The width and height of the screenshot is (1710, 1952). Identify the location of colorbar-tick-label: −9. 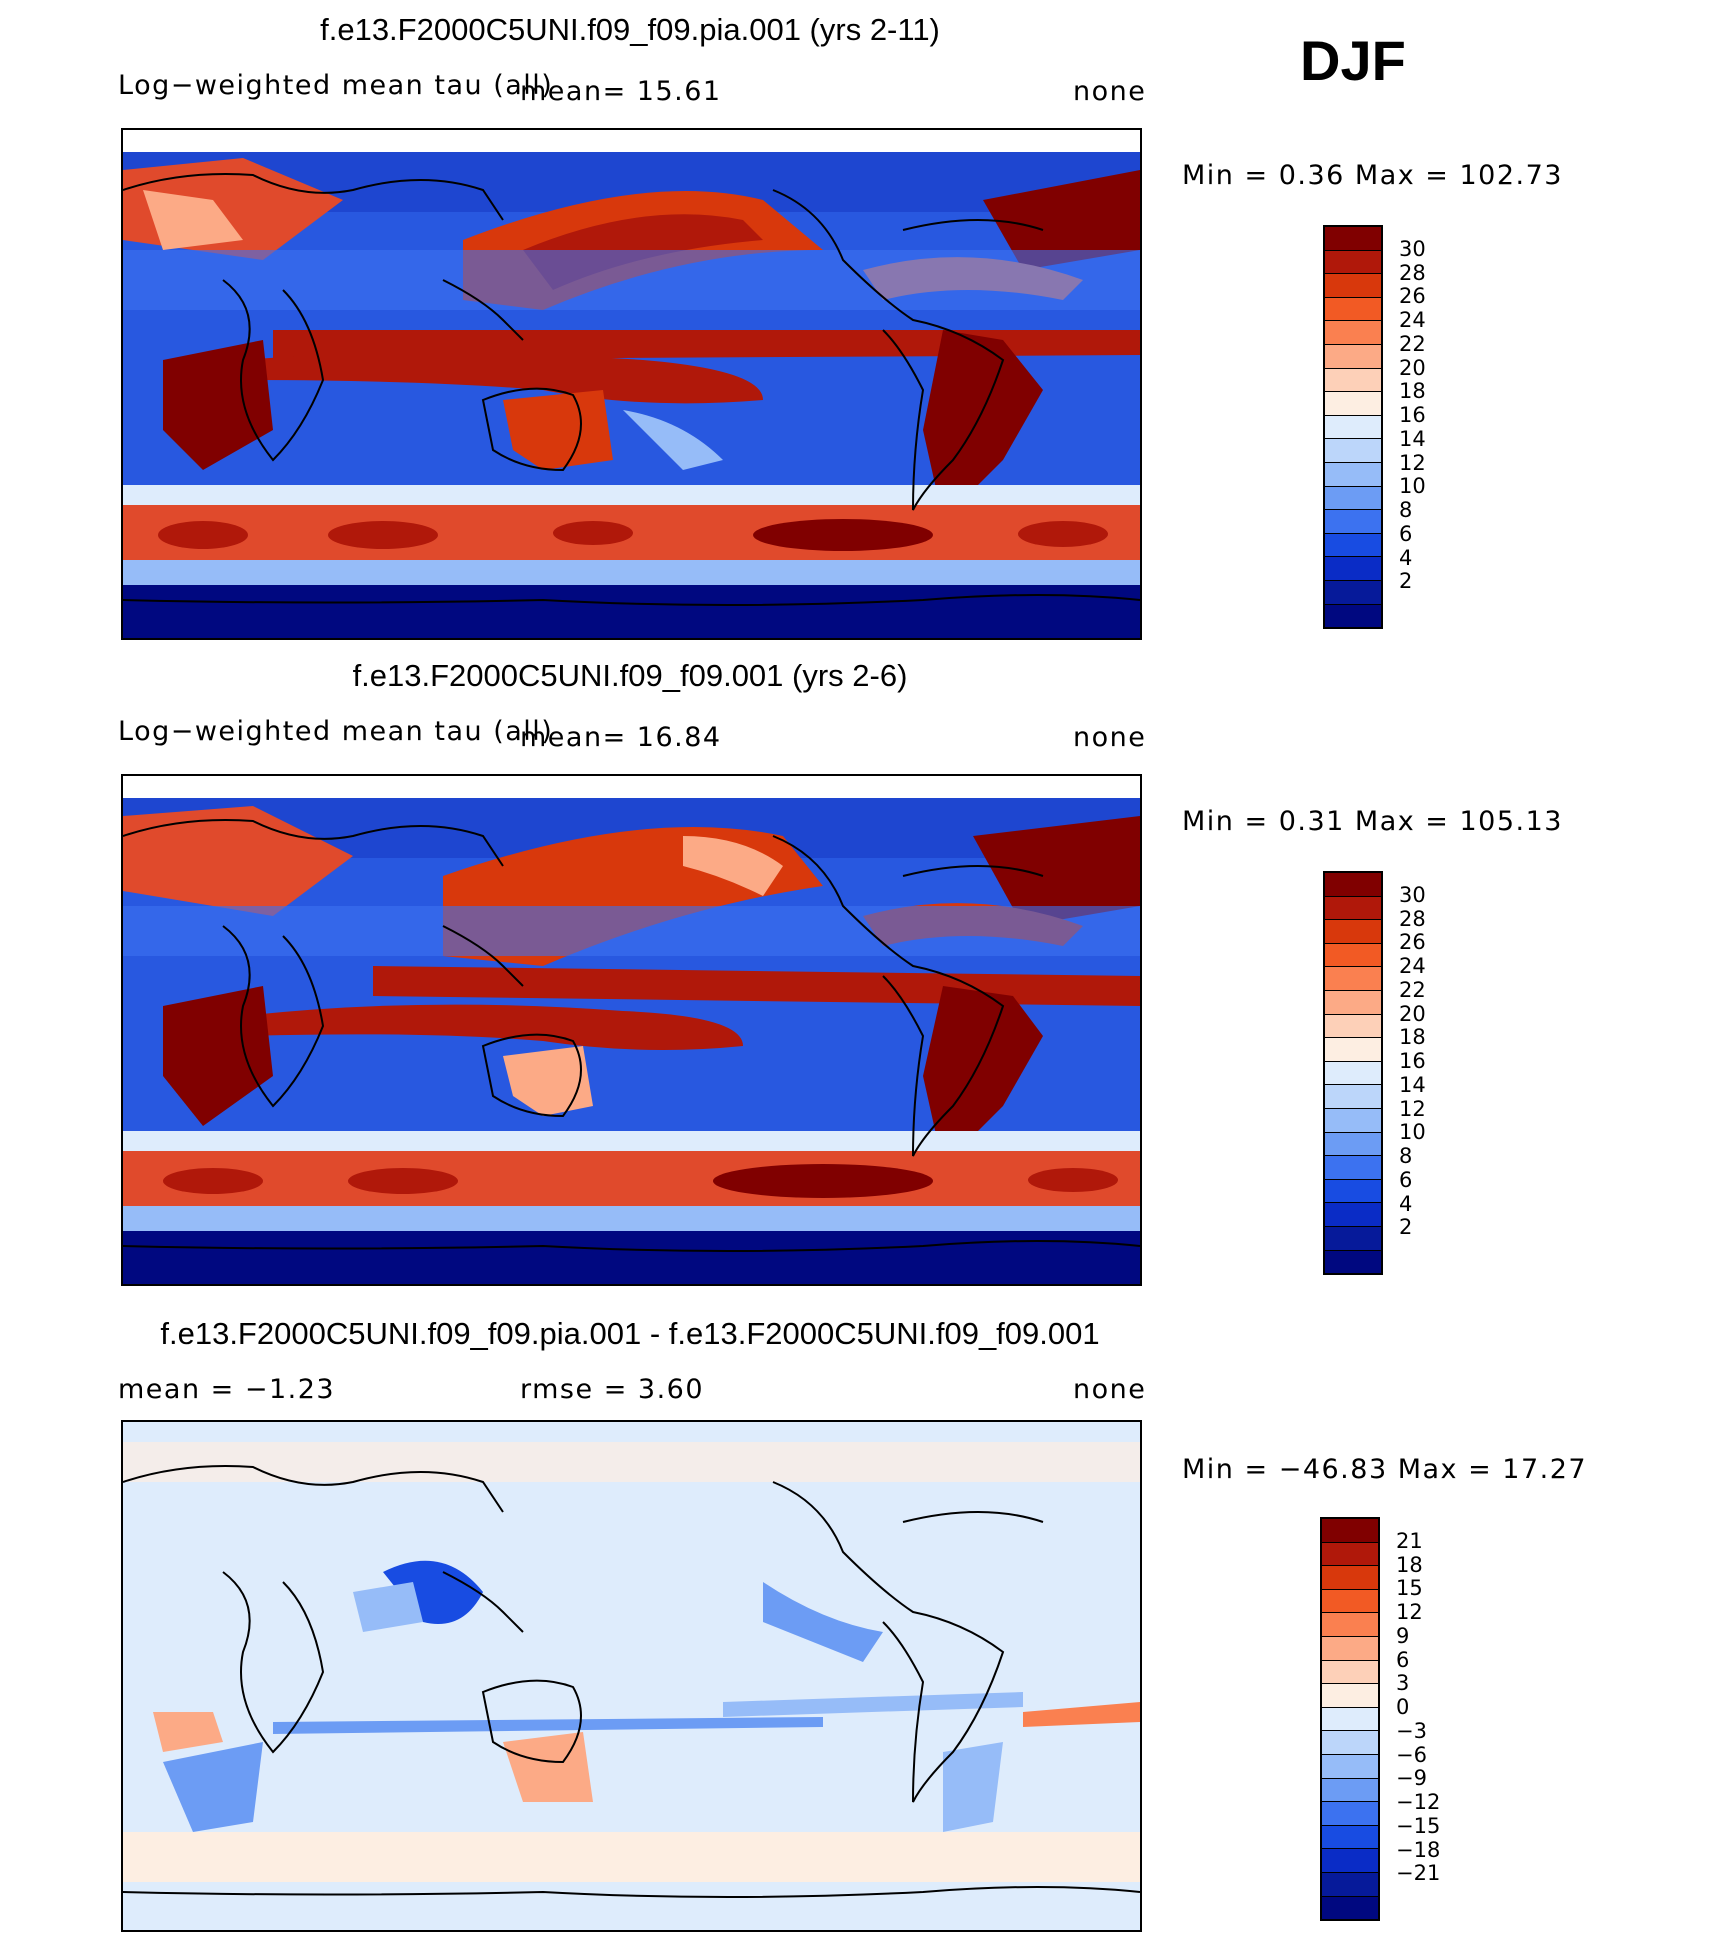
(1411, 1778).